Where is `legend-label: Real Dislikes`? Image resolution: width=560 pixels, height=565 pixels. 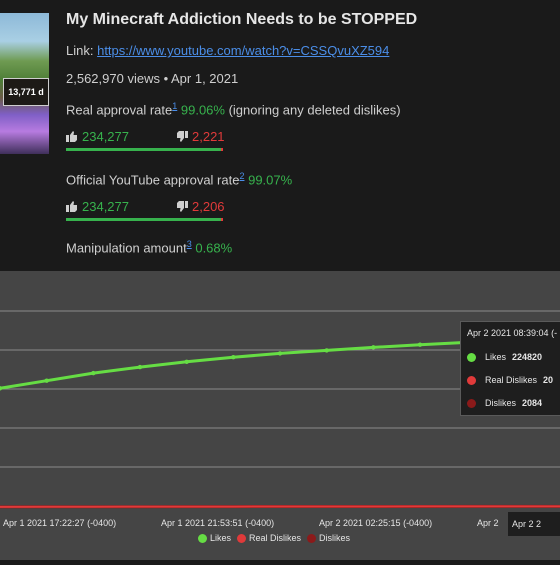 legend-label: Real Dislikes is located at coordinates (275, 538).